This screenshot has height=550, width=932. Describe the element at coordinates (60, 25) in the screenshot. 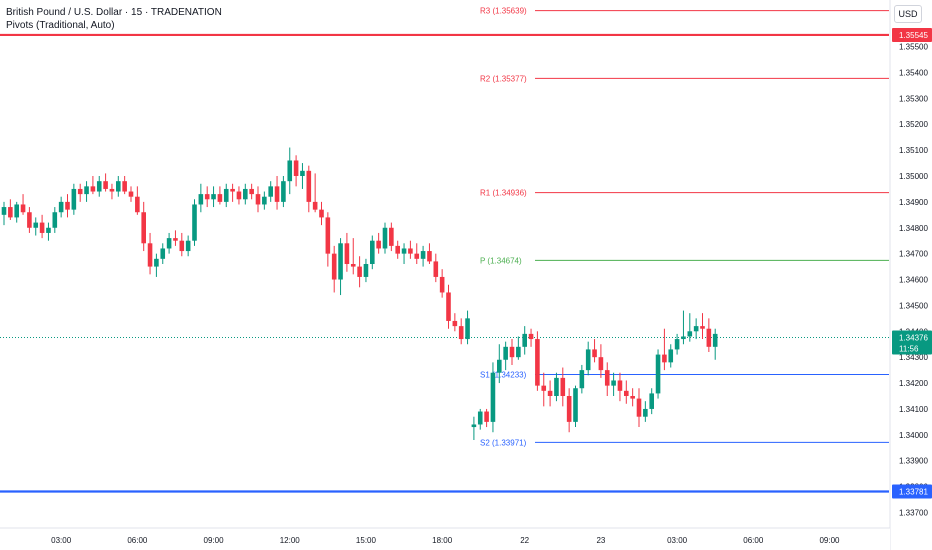

I see `indicator-label: Pivots (Traditional, Auto)` at that location.